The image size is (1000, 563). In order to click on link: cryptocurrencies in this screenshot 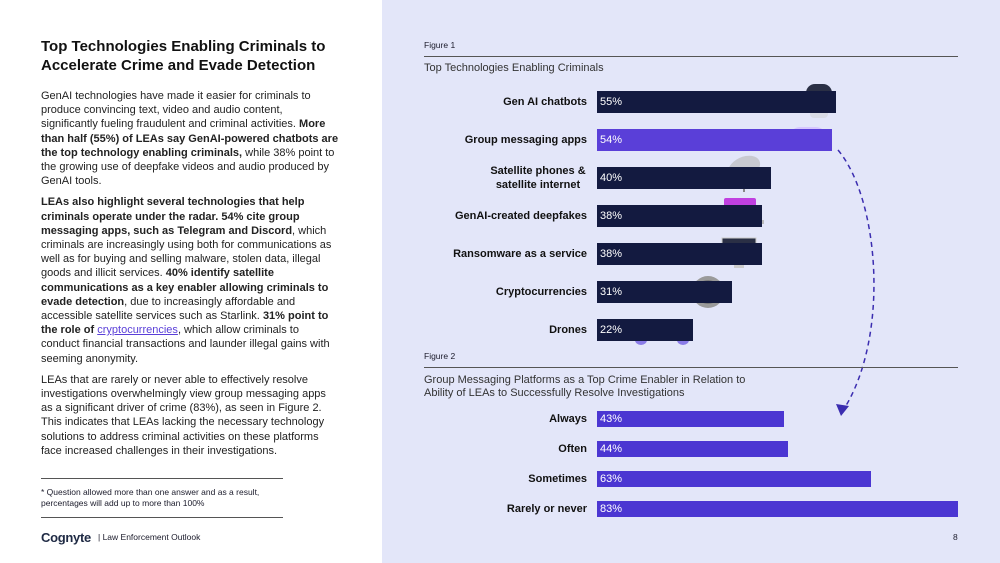, I will do `click(137, 330)`.